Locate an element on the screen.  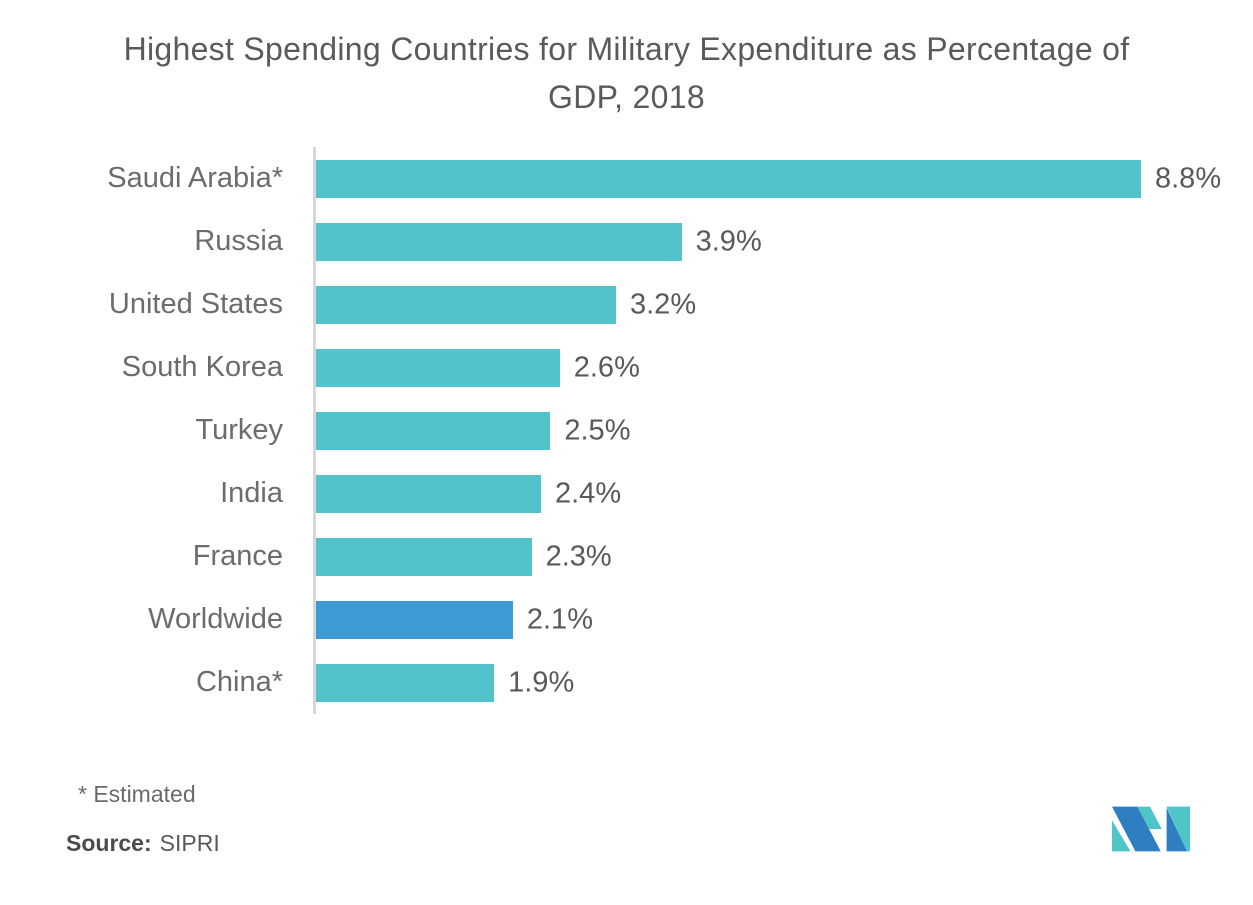
bar-track: 2.1% is located at coordinates (727, 619).